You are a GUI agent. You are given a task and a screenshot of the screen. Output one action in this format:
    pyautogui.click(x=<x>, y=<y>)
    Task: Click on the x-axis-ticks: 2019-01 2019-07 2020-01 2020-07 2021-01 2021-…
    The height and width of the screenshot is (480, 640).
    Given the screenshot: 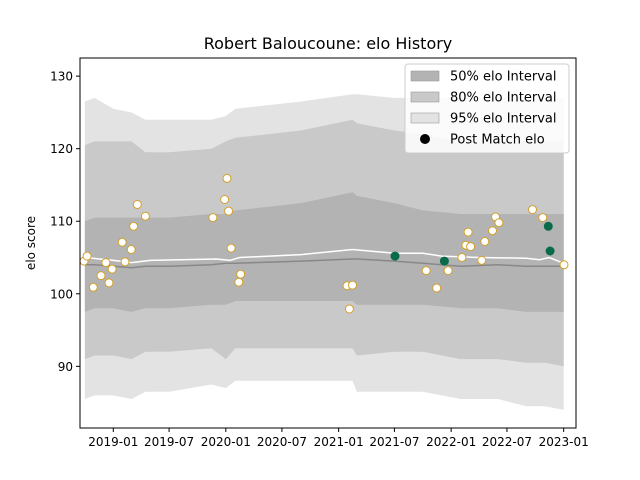 What is the action you would take?
    pyautogui.click(x=338, y=438)
    